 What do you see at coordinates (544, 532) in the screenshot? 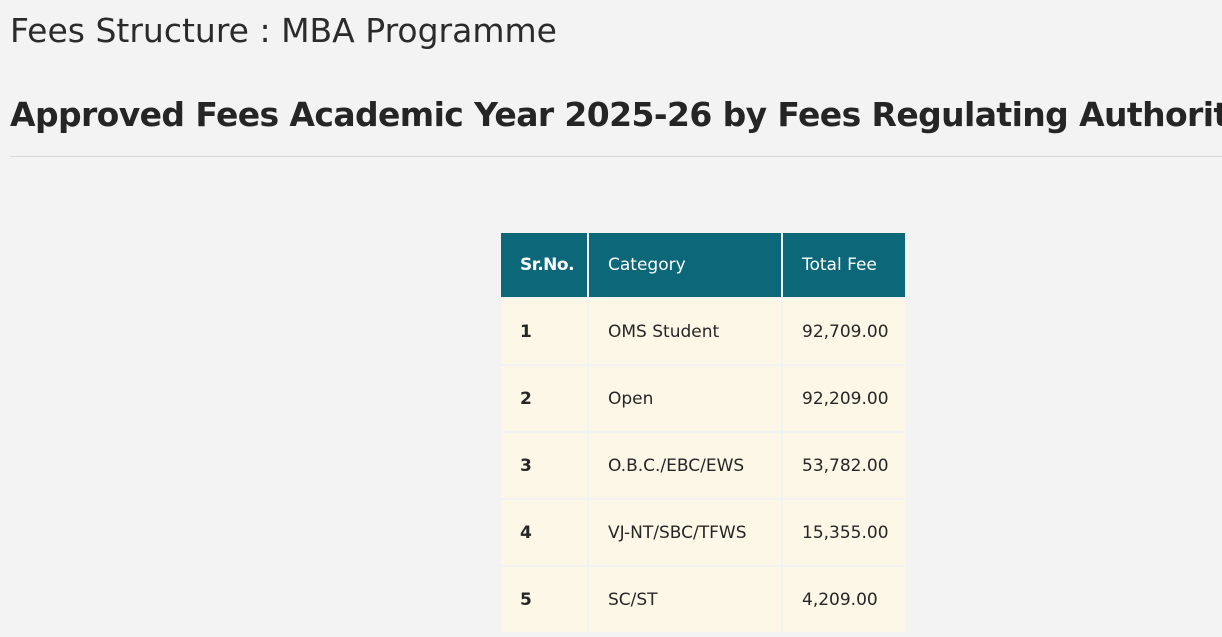
I see `cell-sr-no: 4` at bounding box center [544, 532].